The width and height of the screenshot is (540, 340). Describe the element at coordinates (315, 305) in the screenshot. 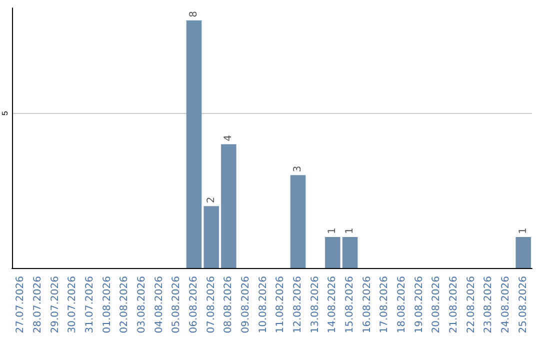

I see `x-tick-label: 13.08.2026` at that location.